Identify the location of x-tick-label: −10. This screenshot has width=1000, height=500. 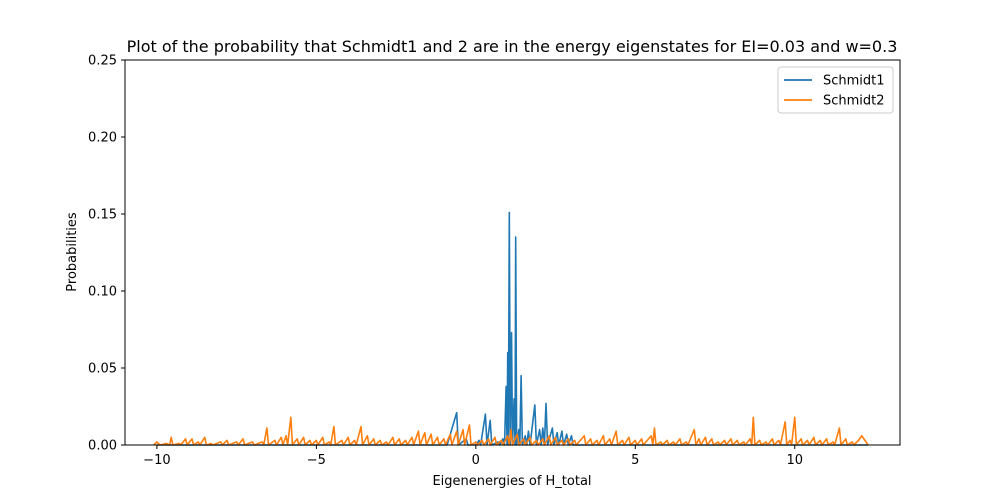
(156, 460).